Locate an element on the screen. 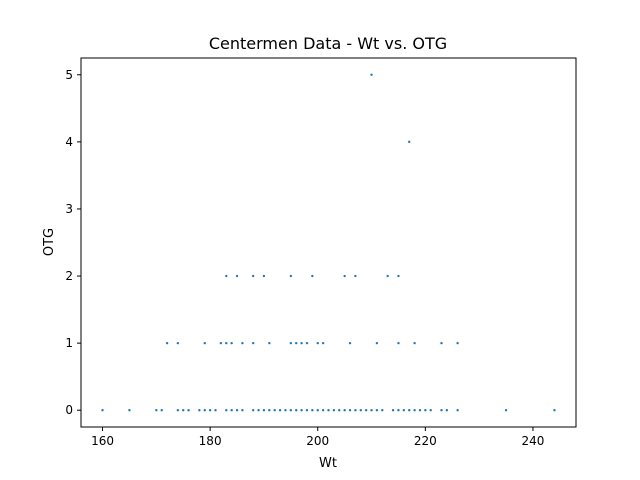  y-axis-label: OTG is located at coordinates (49, 242).